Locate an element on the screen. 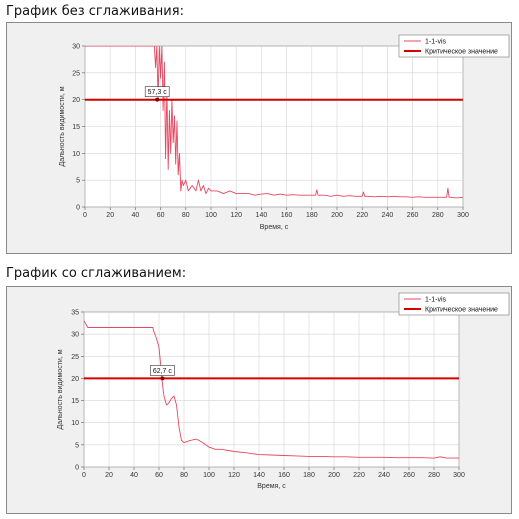 This screenshot has height=519, width=519. crossing-callout-label: 57,3 с is located at coordinates (158, 92).